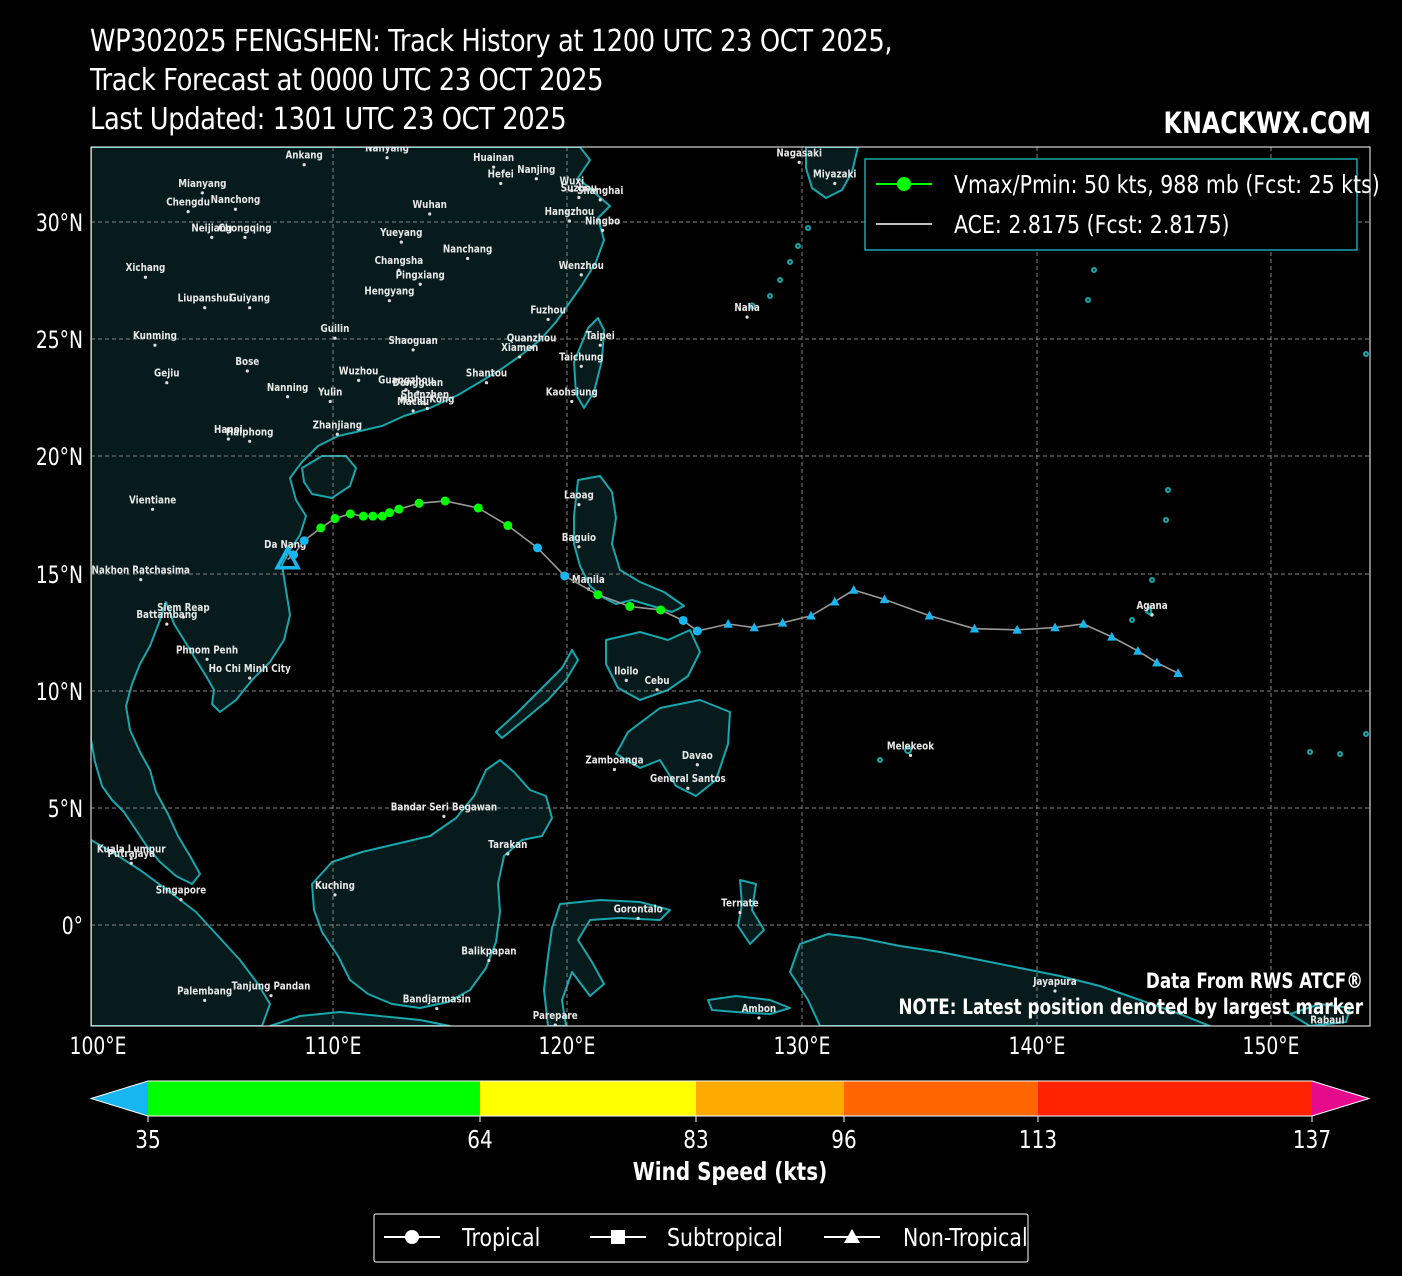 The height and width of the screenshot is (1276, 1402). I want to click on colorbar-tick-label: 96, so click(843, 1140).